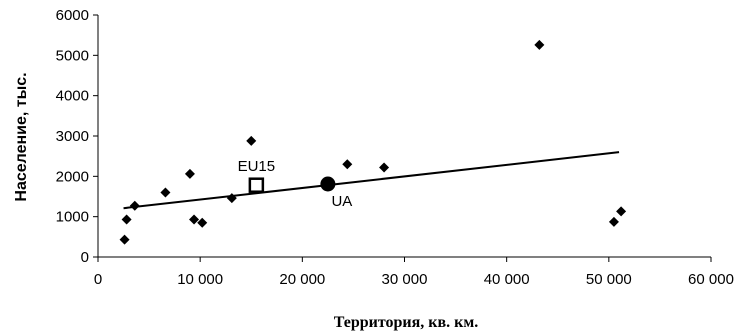 Image resolution: width=741 pixels, height=335 pixels. I want to click on trendline, so click(371, 180).